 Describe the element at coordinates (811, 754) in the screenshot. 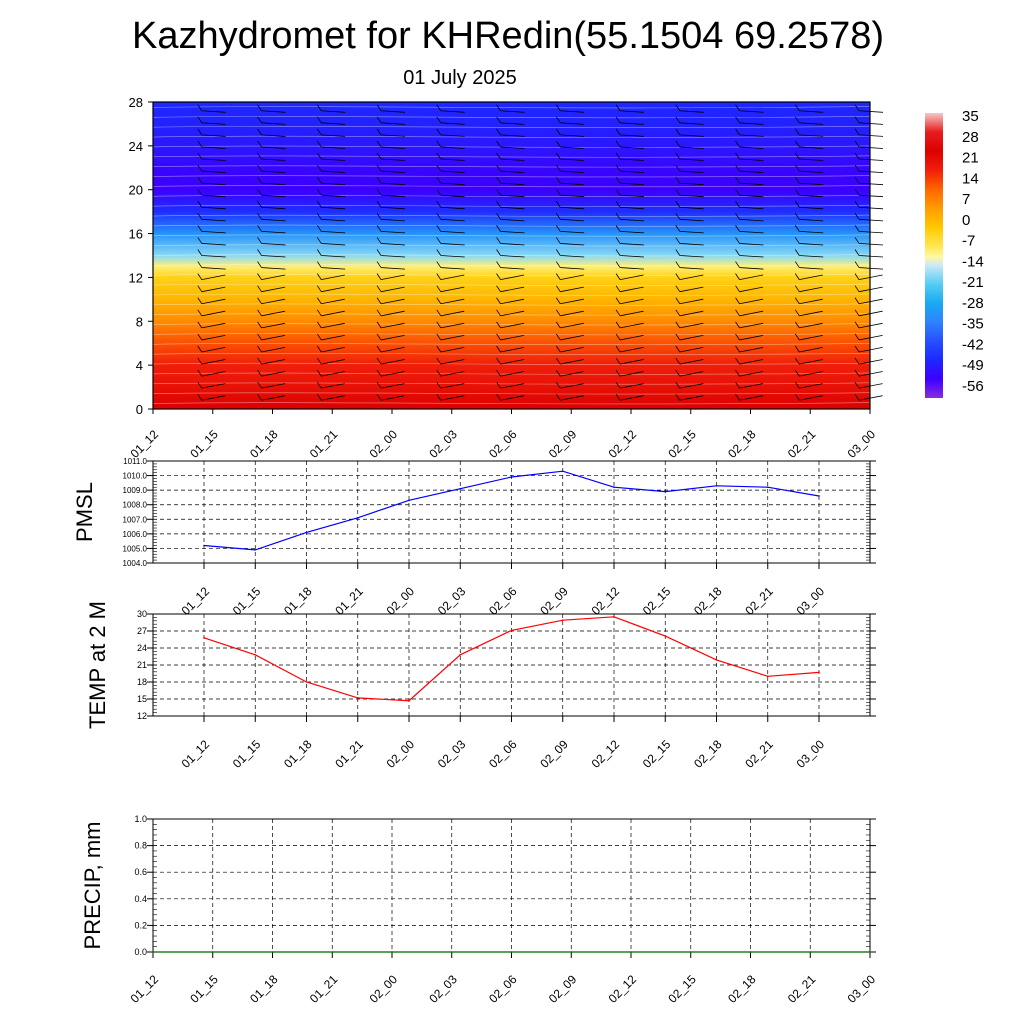

I see `x-tick-label: 03_00` at that location.